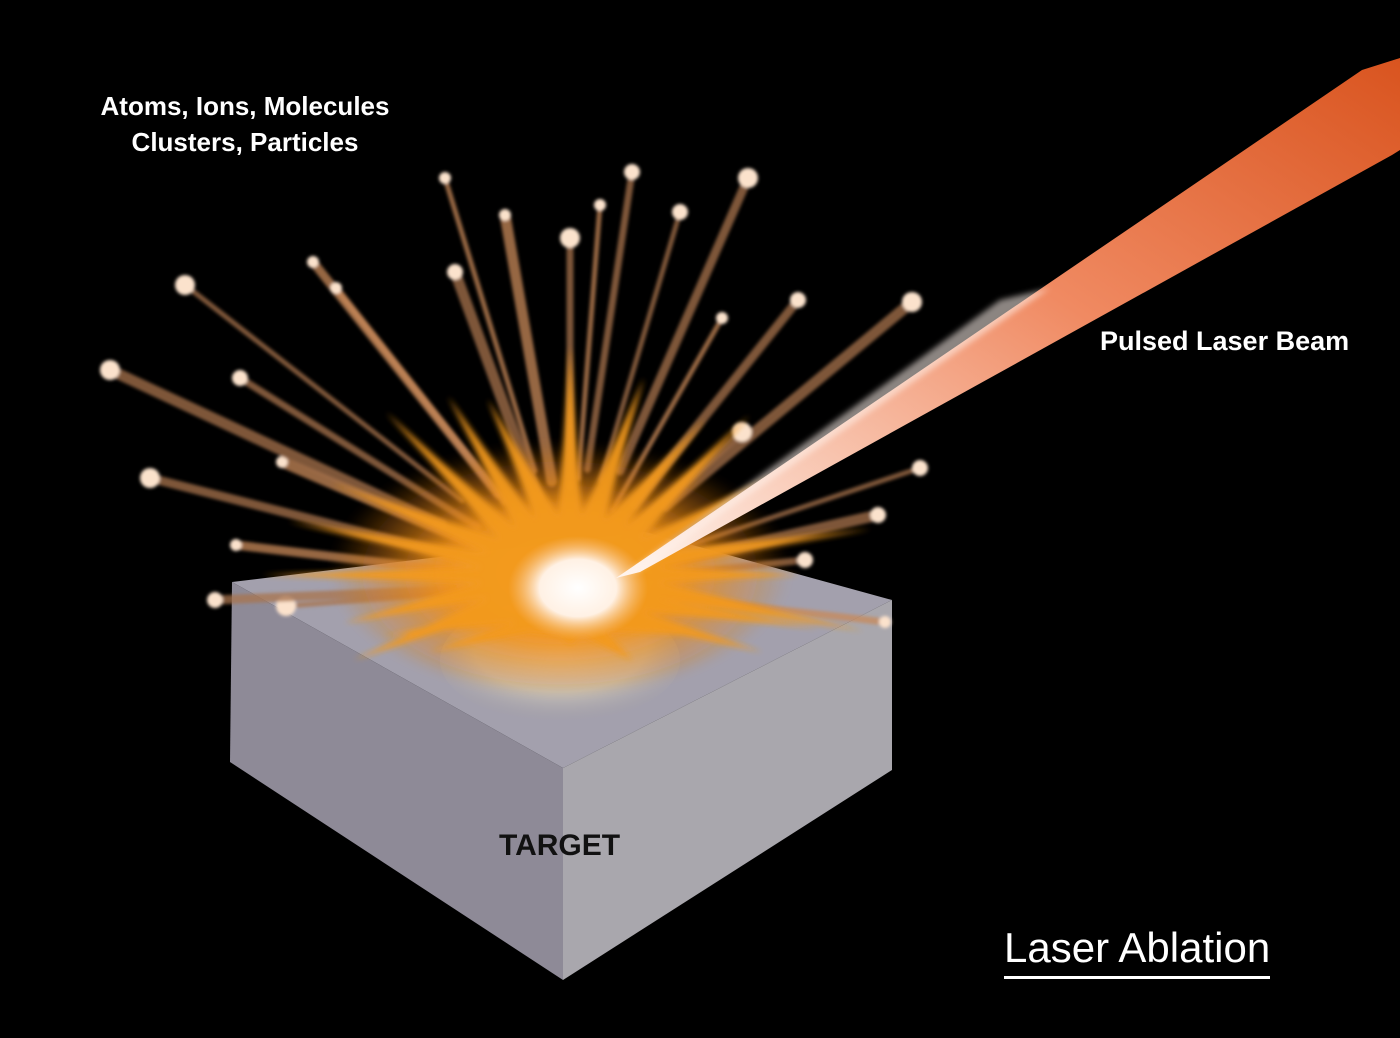  Describe the element at coordinates (245, 142) in the screenshot. I see `ejecta-label-line2: Clusters, Particles` at that location.